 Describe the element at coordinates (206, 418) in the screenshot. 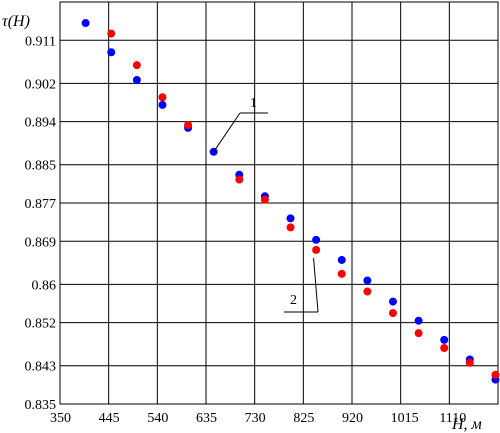

I see `x-tick-label: 635` at that location.